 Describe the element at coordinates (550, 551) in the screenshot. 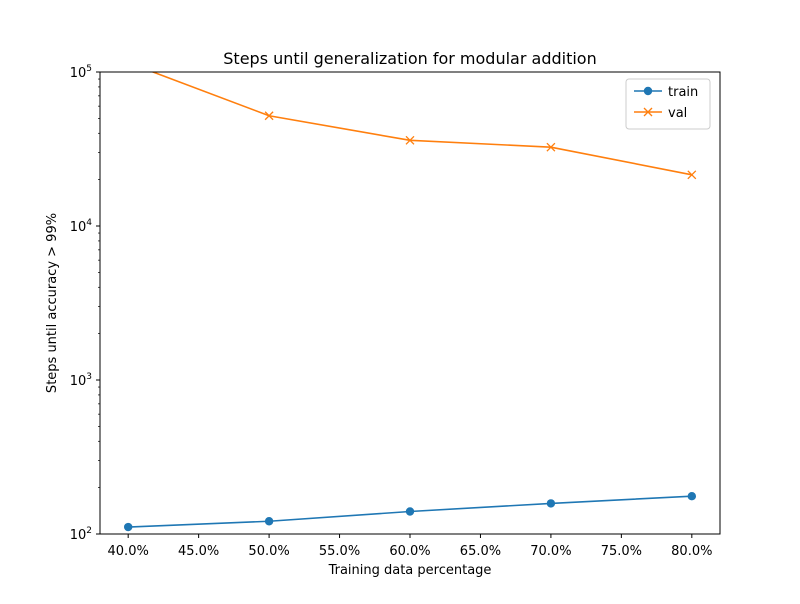

I see `x-tick-label: 70.0%` at that location.